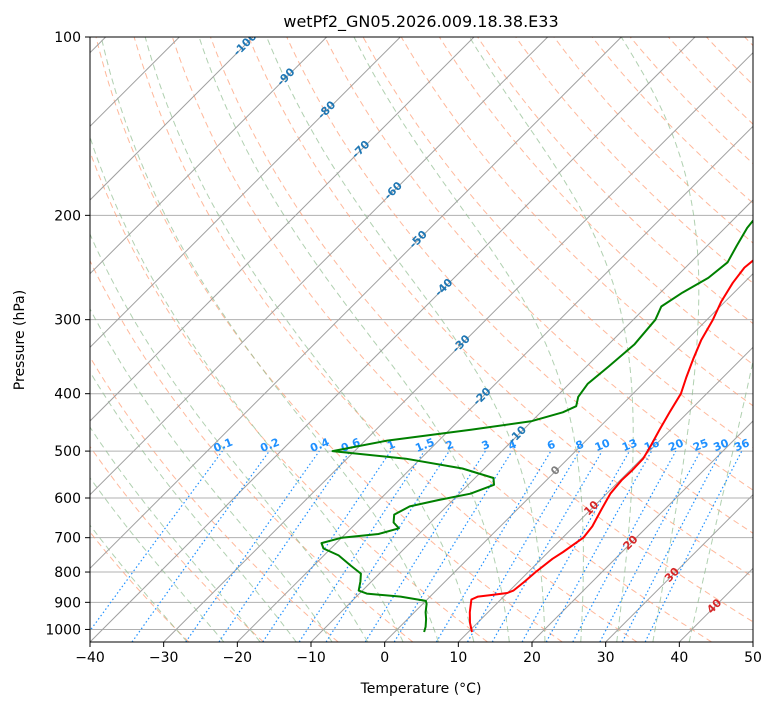  What do you see at coordinates (90, 658) in the screenshot?
I see `x-tick-label: −40` at bounding box center [90, 658].